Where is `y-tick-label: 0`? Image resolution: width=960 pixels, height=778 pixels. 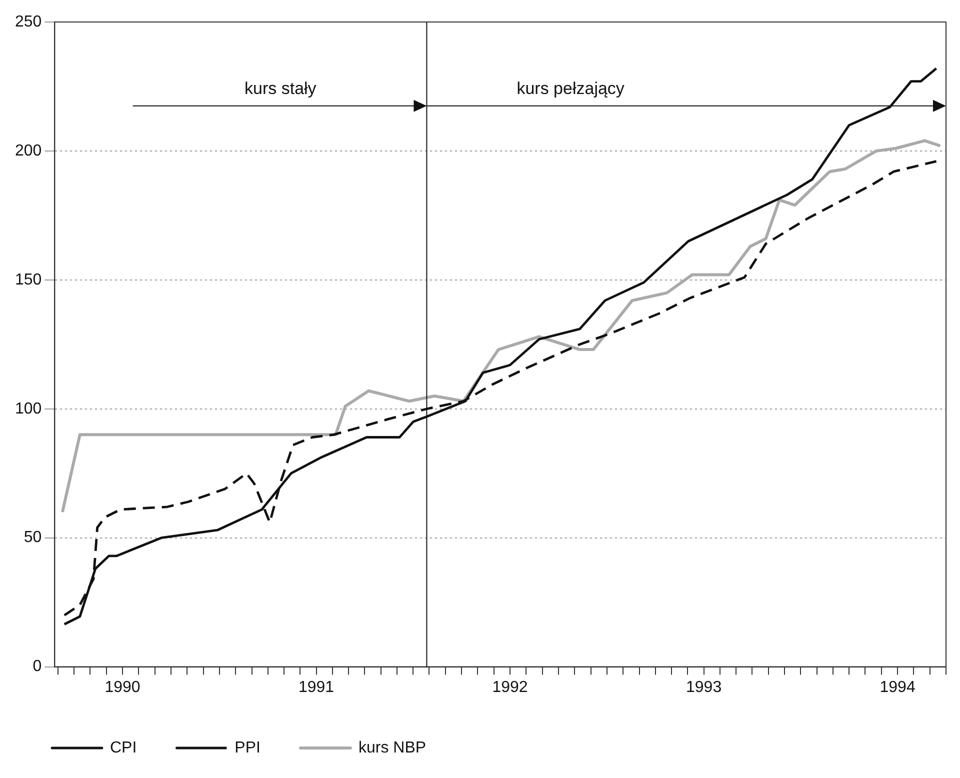 y-tick-label: 0 is located at coordinates (37, 667).